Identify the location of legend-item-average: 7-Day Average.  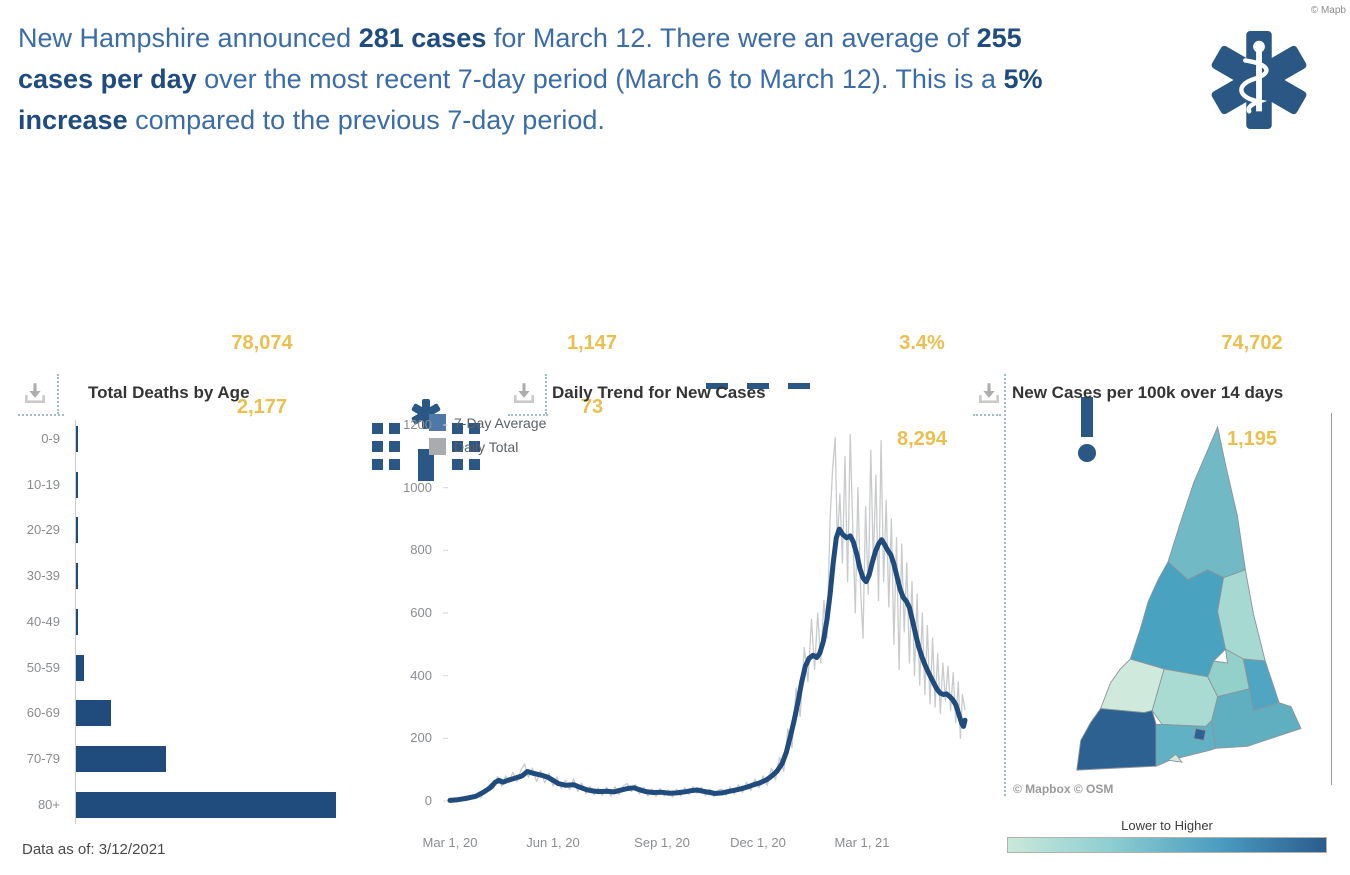
(487, 422).